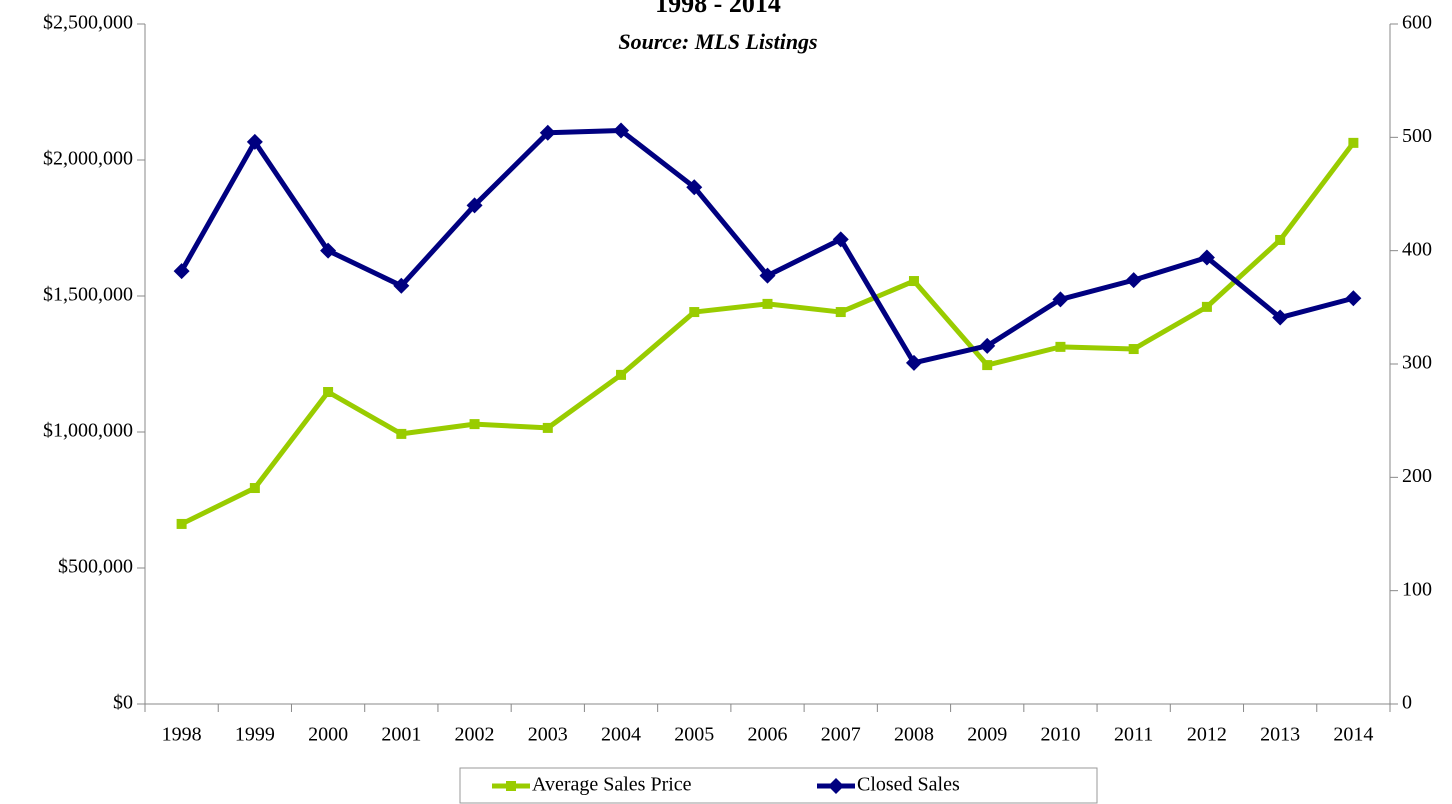  Describe the element at coordinates (328, 735) in the screenshot. I see `x-tick-label: 2000` at that location.